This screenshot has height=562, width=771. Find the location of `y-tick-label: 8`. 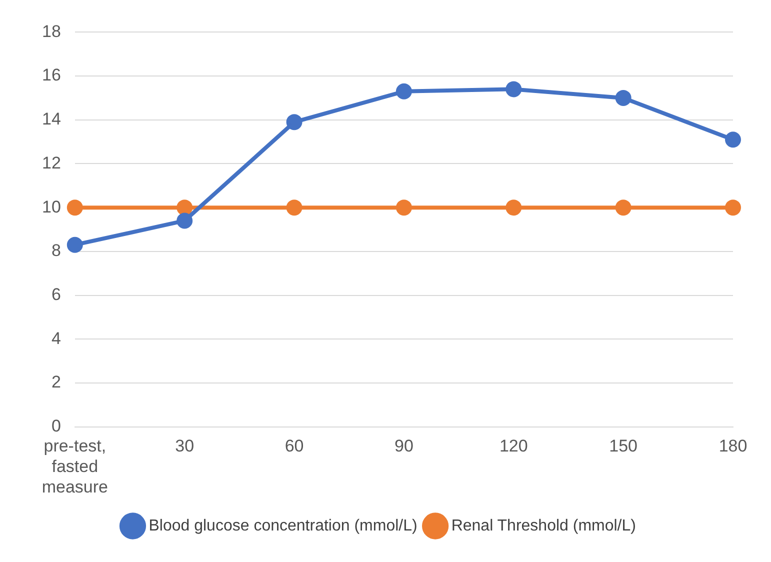

y-tick-label: 8 is located at coordinates (56, 250).